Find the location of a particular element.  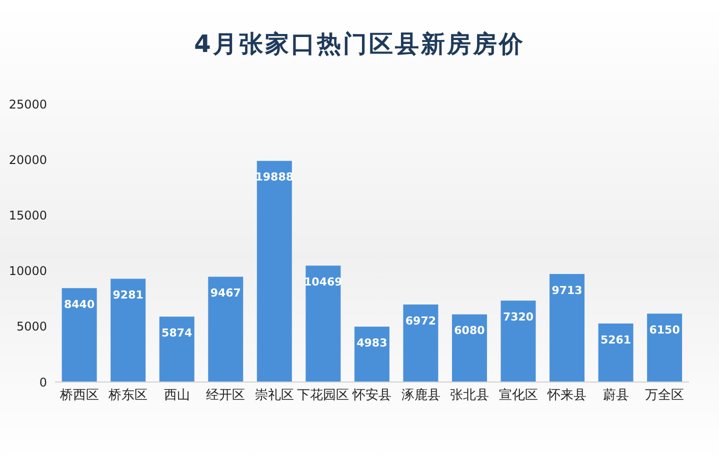

y-tick-label: 0 is located at coordinates (43, 382).